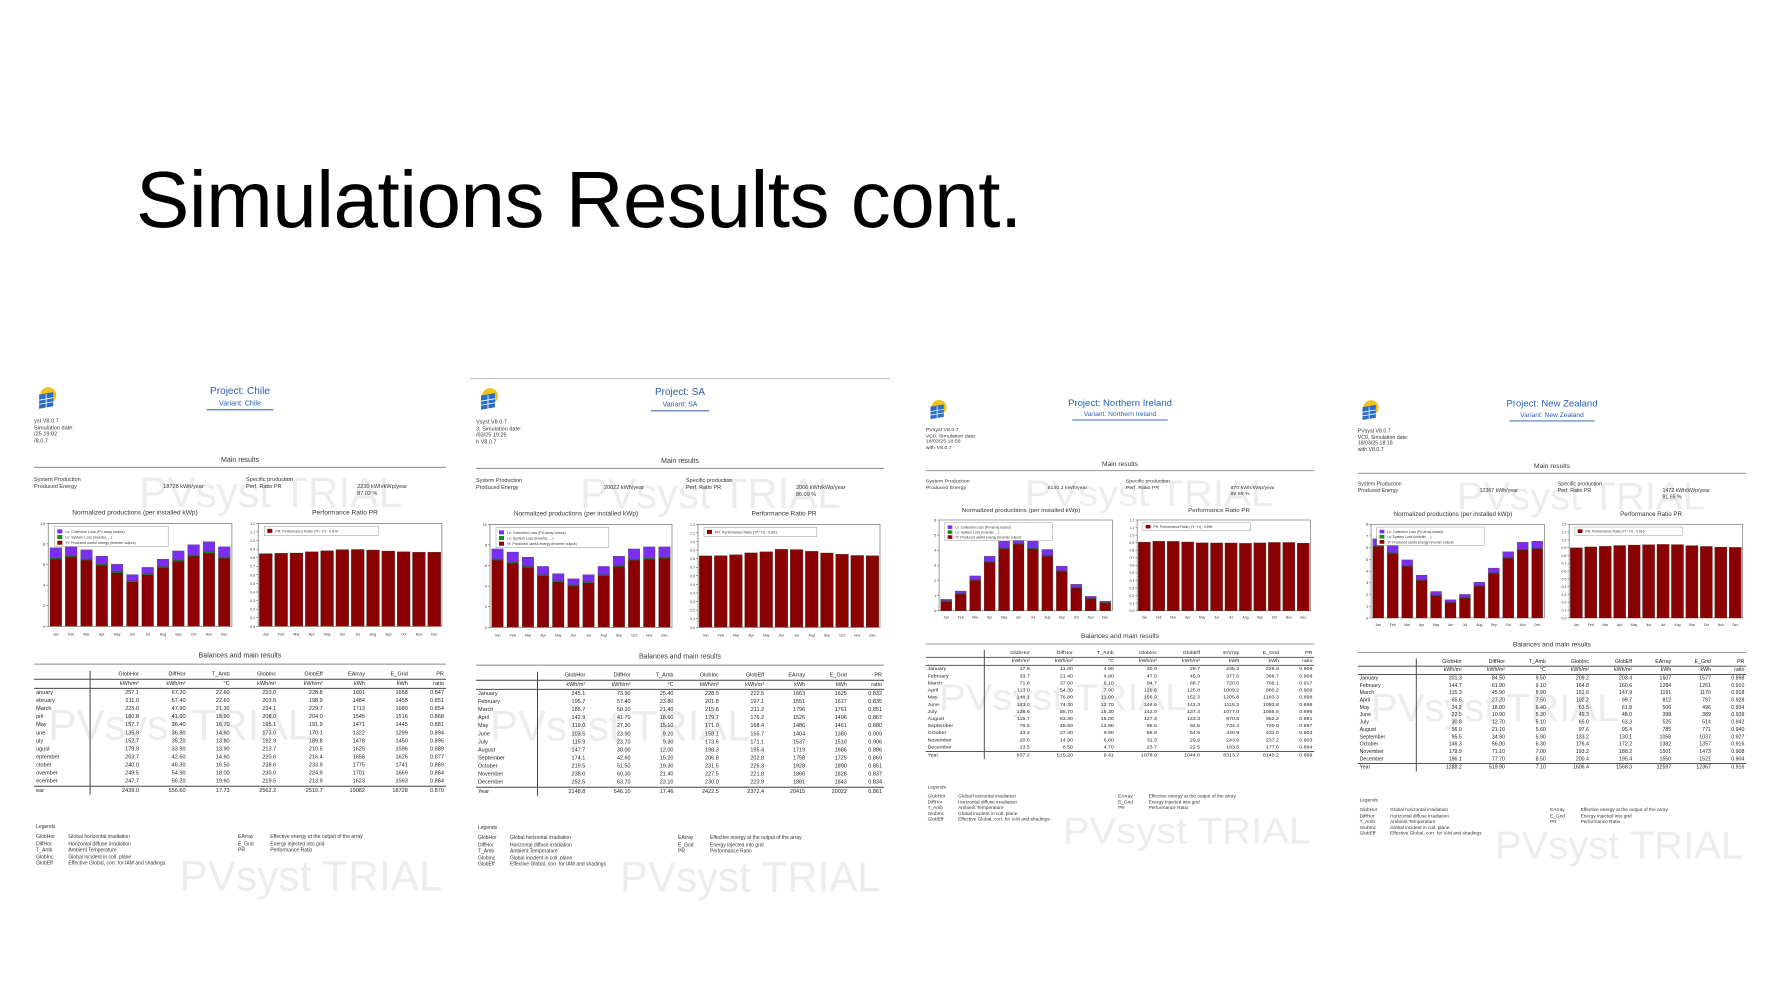  I want to click on x-tick-label: Feb, so click(1393, 625).